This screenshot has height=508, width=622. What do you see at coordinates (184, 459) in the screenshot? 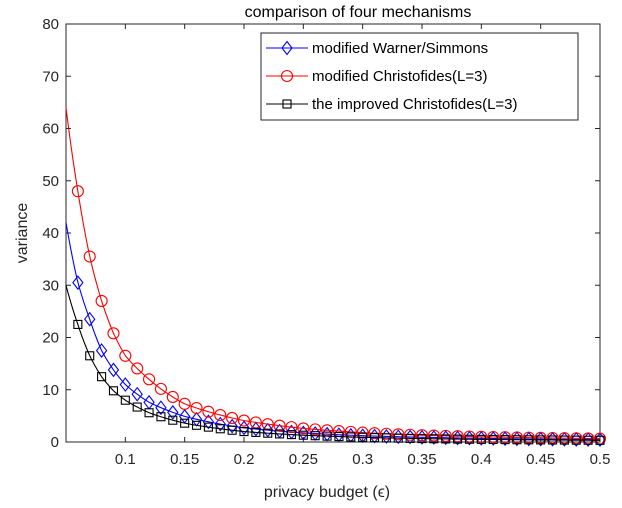
I see `x-tick-label: 0.15` at bounding box center [184, 459].